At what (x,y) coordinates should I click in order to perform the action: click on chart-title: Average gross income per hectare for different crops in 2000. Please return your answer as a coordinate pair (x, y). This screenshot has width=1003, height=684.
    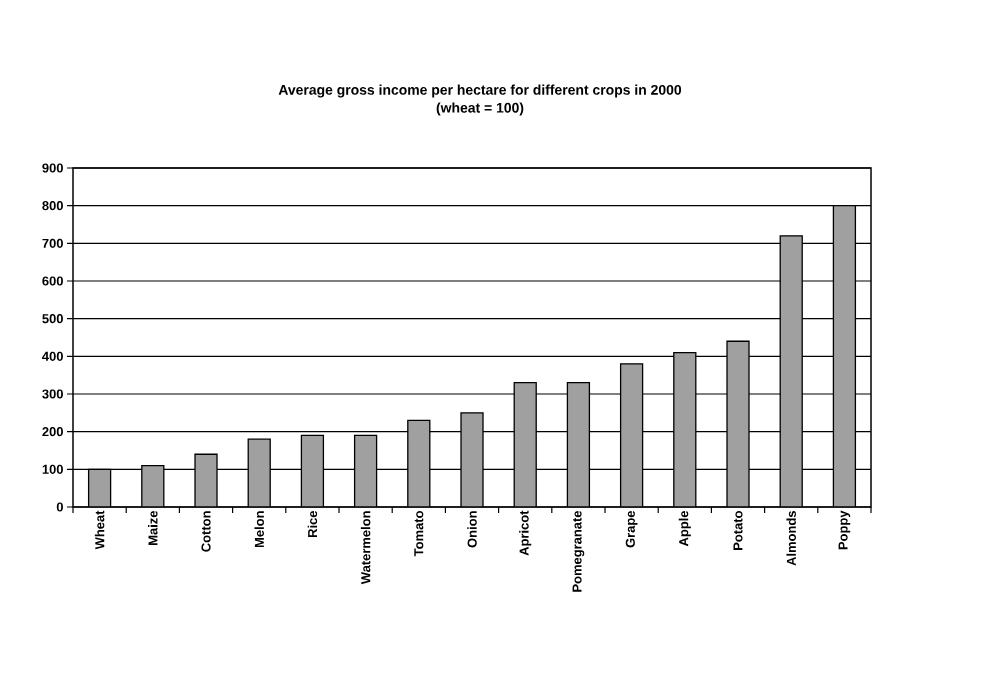
    Looking at the image, I should click on (480, 91).